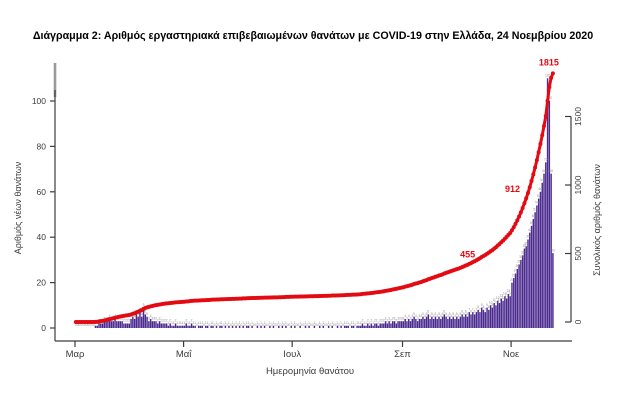 The image size is (630, 402). What do you see at coordinates (494, 300) in the screenshot?
I see `bar-value-label: 11` at bounding box center [494, 300].